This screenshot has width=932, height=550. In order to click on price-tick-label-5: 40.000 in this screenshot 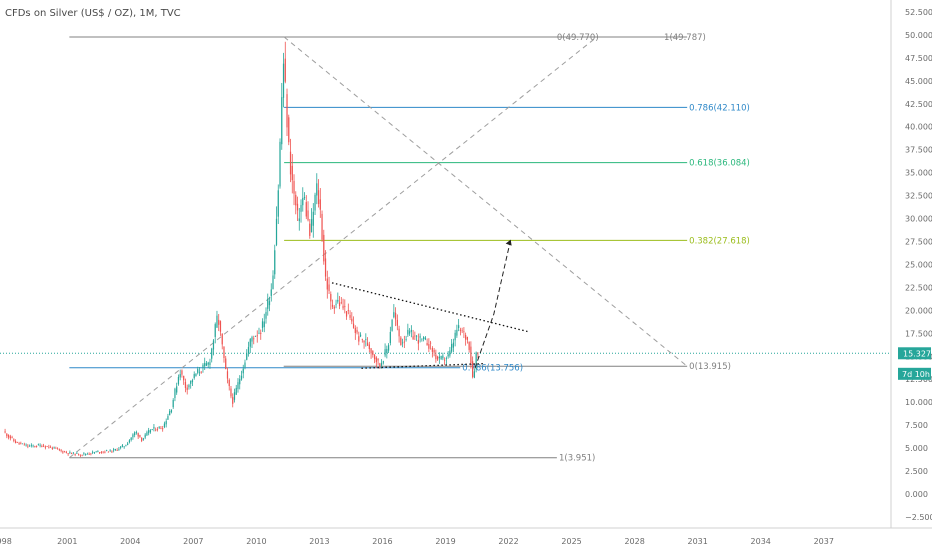, I will do `click(918, 127)`.